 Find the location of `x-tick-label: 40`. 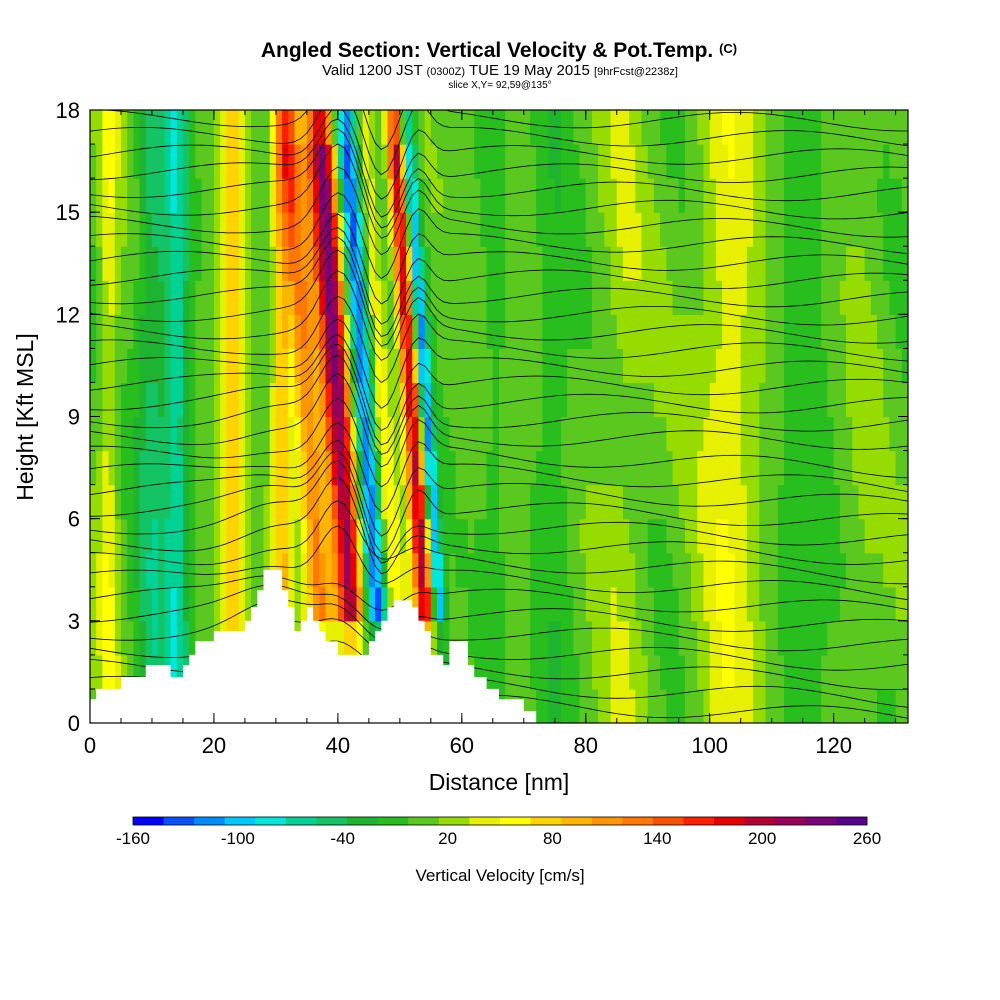

x-tick-label: 40 is located at coordinates (338, 745).